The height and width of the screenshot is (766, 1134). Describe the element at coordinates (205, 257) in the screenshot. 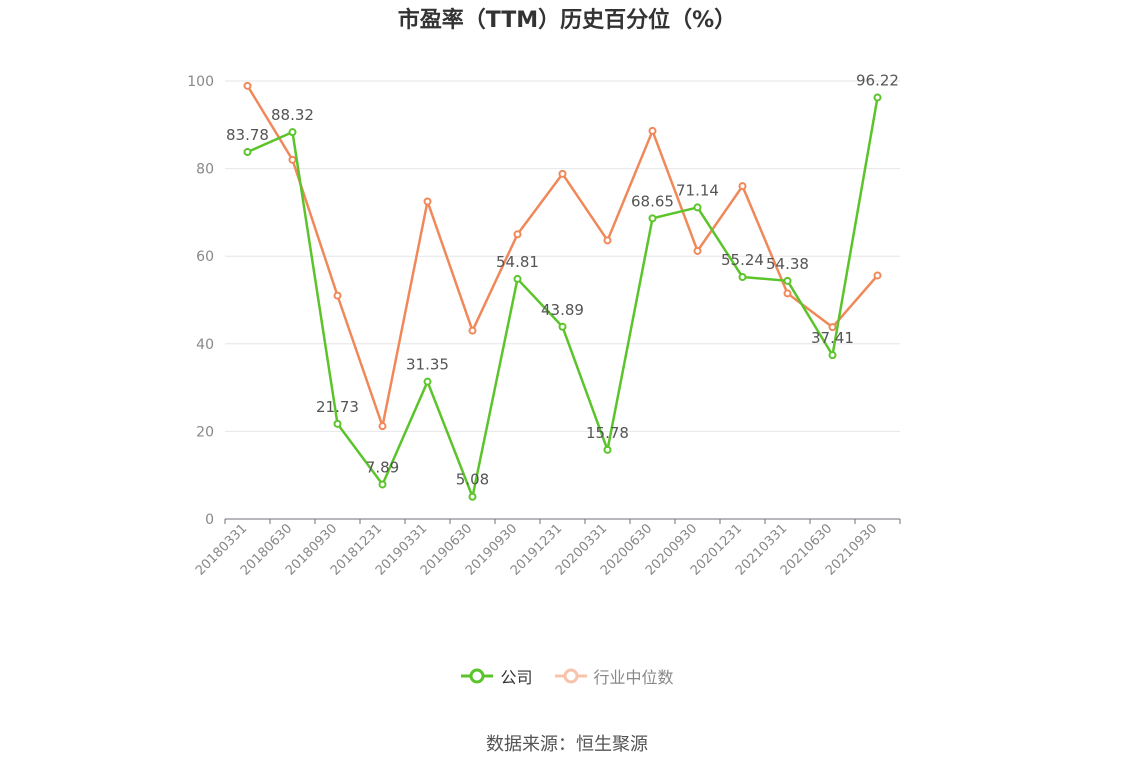

I see `y-tick-label: 60` at that location.